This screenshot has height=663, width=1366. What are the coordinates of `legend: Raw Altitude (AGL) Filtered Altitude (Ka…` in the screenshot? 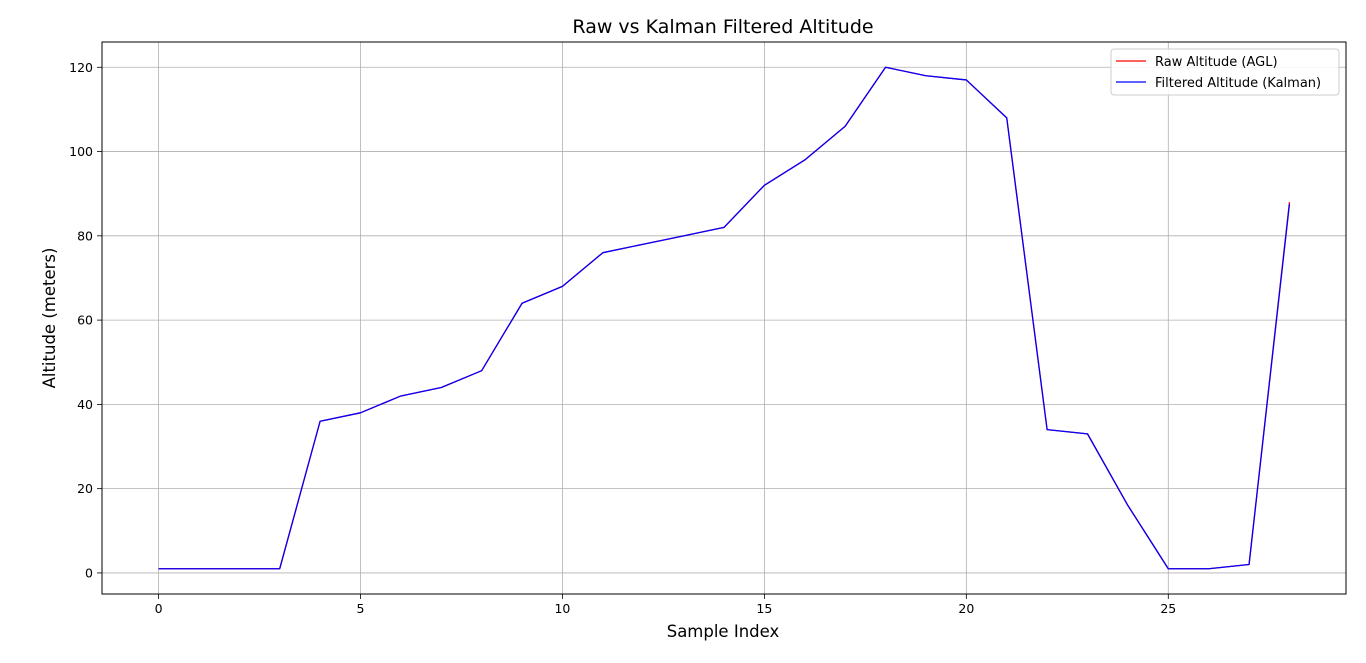 It's located at (1225, 72).